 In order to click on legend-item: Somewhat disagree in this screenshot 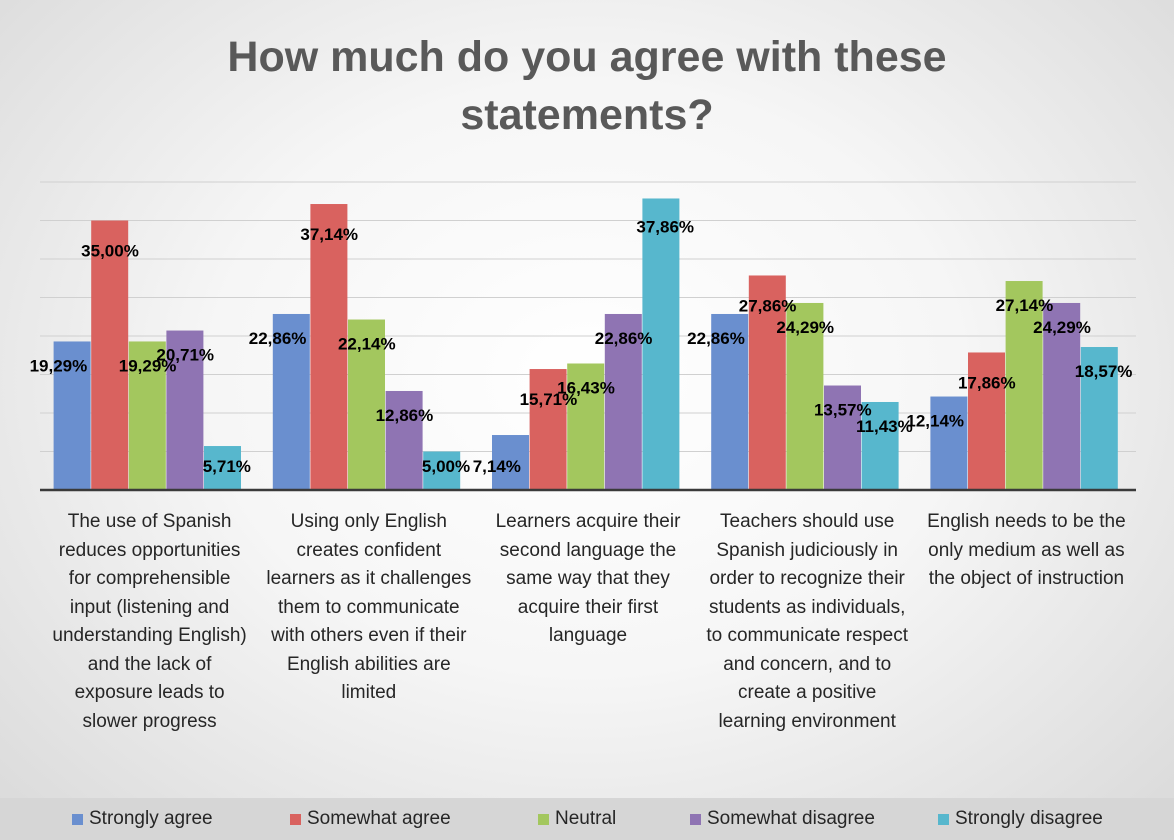, I will do `click(782, 819)`.